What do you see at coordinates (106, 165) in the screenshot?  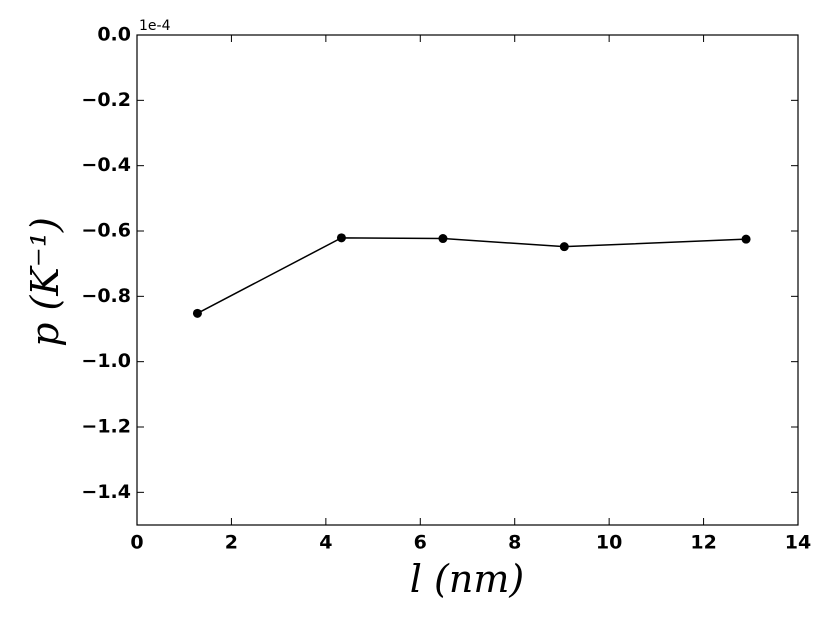 I see `y-tick-label: −0.4` at bounding box center [106, 165].